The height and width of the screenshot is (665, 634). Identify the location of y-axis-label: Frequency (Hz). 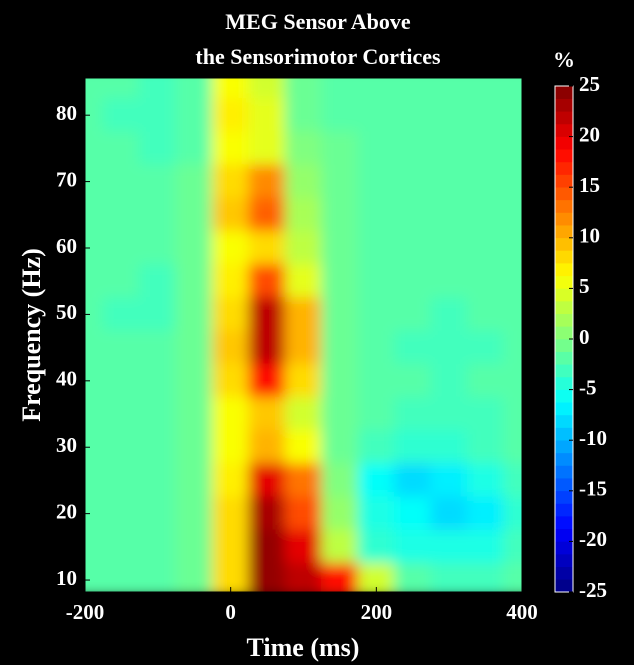
(31, 335).